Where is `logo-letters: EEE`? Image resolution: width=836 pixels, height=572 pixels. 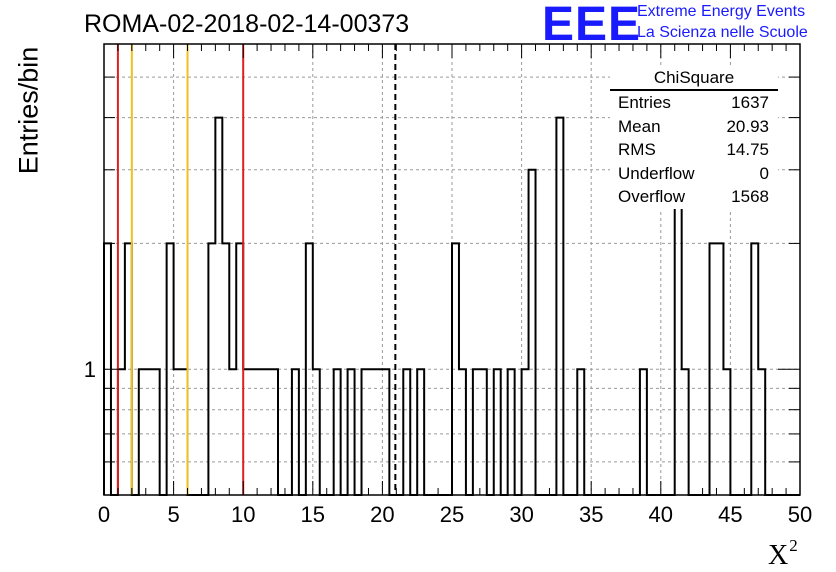 logo-letters: EEE is located at coordinates (591, 26).